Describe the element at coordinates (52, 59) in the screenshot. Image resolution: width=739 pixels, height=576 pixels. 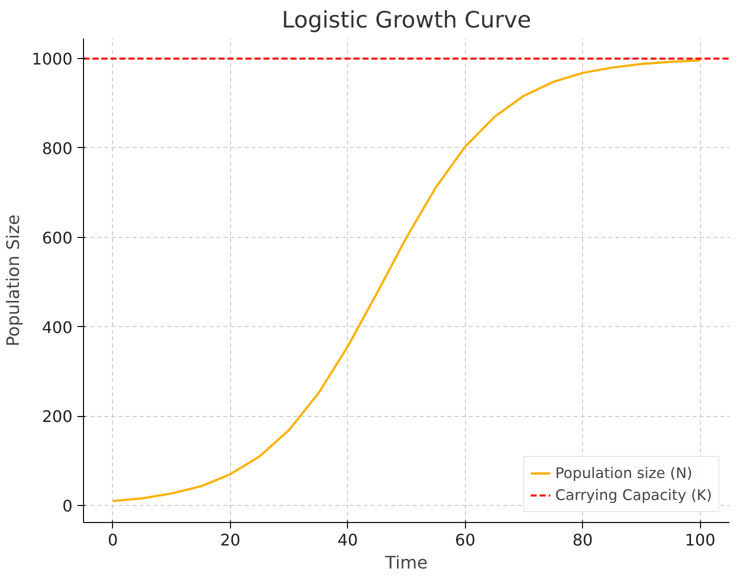
I see `y-tick-label: 1000` at that location.